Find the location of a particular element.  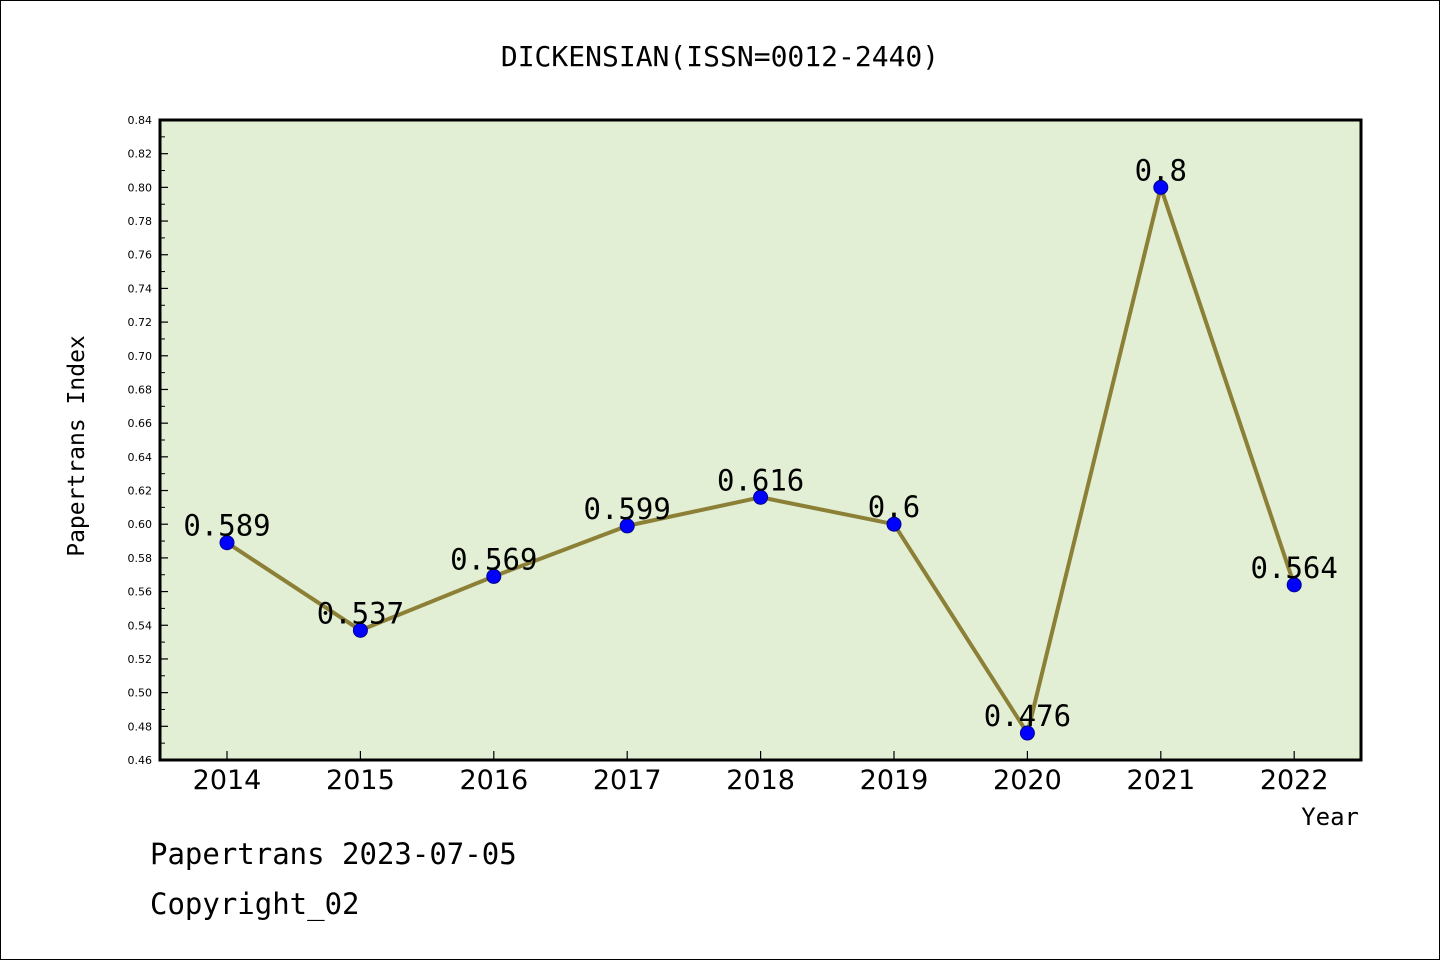

y-tick-label: 0.74 is located at coordinates (140, 288).